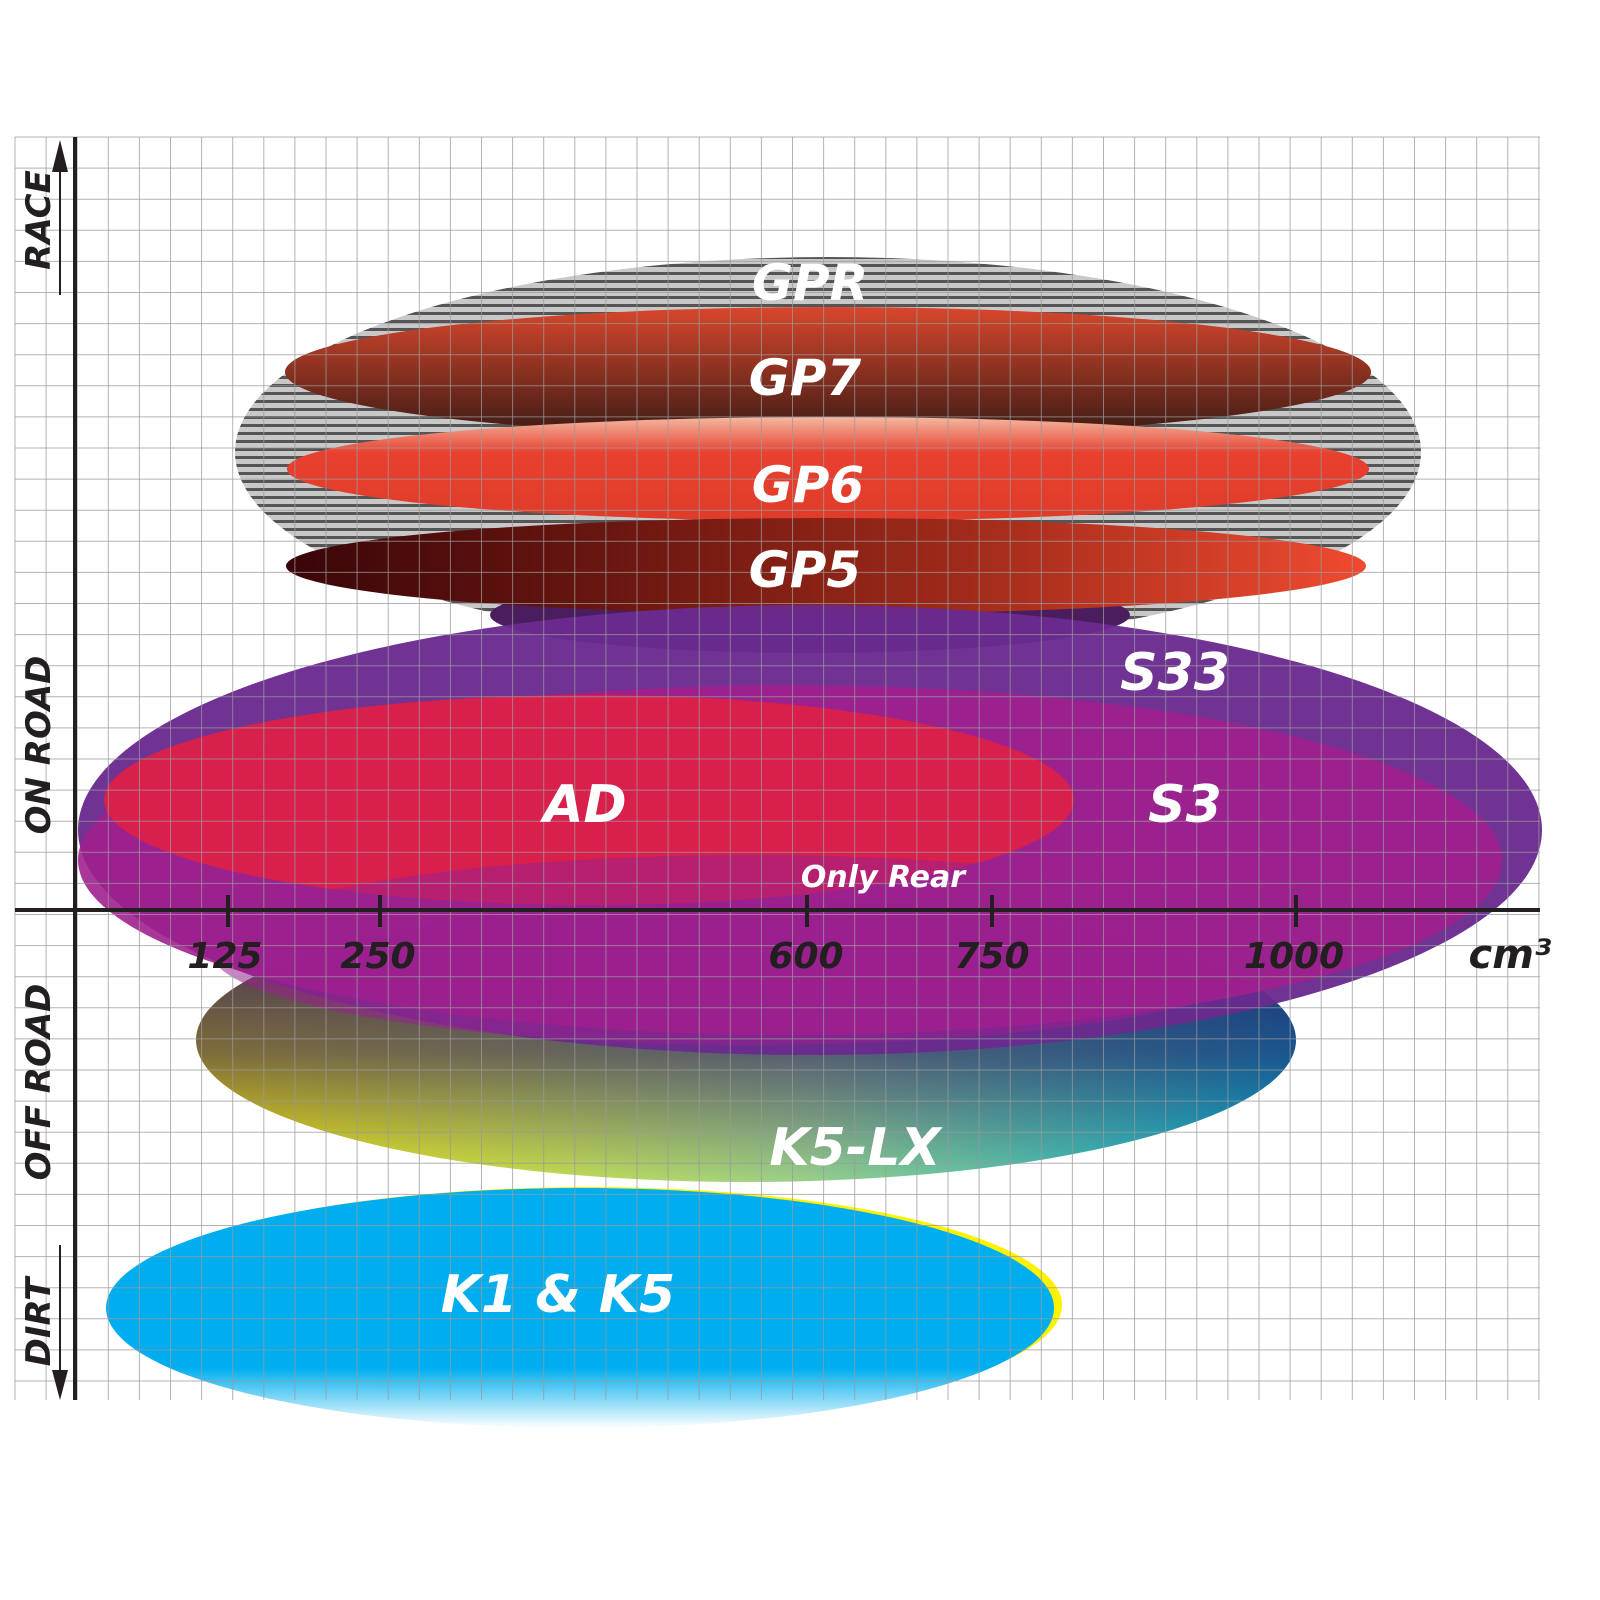 This screenshot has height=1600, width=1600. What do you see at coordinates (224, 956) in the screenshot?
I see `x-tick-label-125: 125` at bounding box center [224, 956].